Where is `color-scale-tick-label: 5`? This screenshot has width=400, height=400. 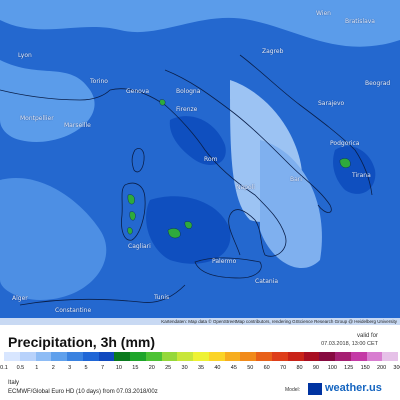
color-scale-tick-label: 5 is located at coordinates (86, 368).